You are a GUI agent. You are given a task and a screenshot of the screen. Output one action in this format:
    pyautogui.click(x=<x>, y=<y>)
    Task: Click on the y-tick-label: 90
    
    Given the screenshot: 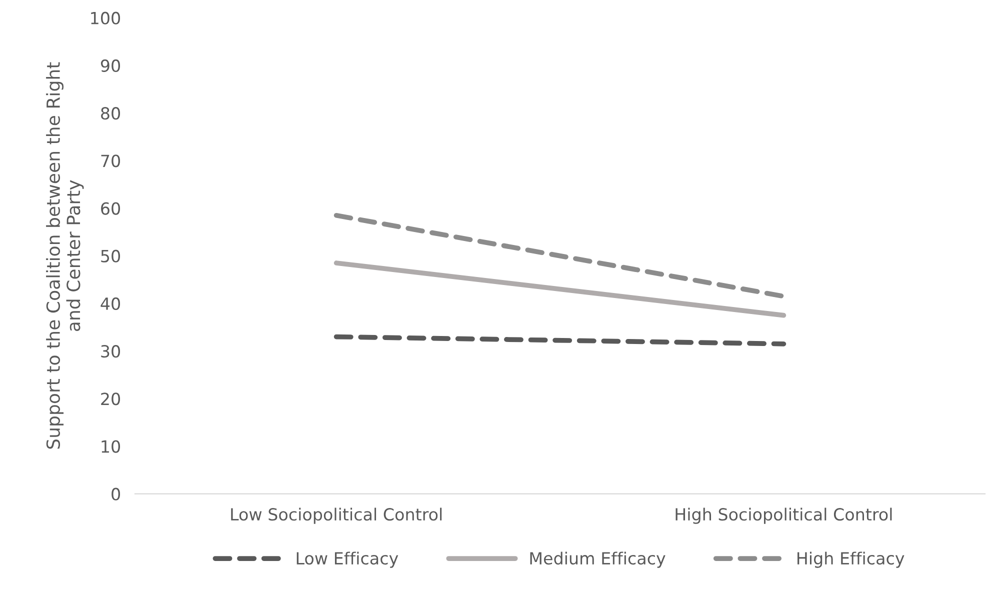 What is the action you would take?
    pyautogui.click(x=110, y=65)
    